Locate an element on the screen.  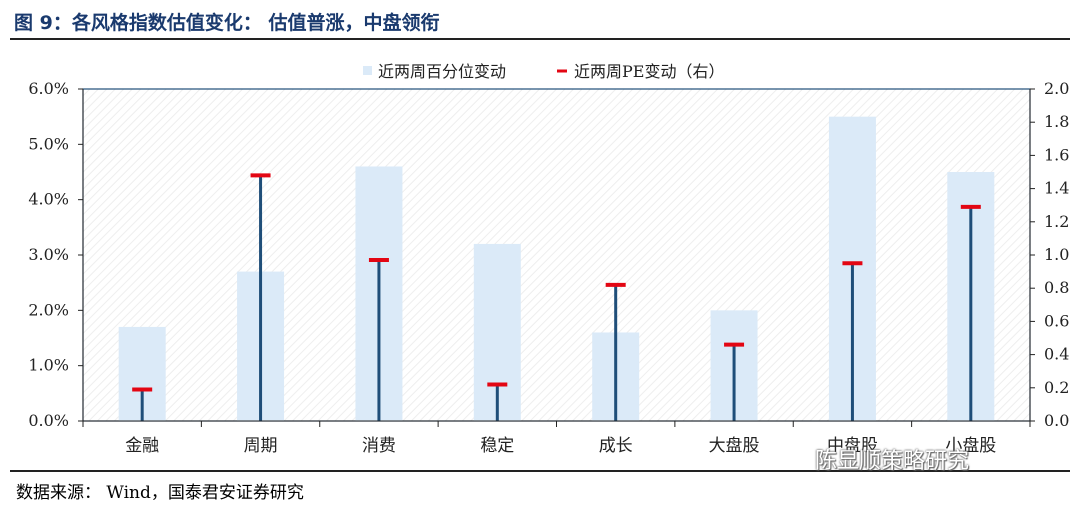
category-label: 大盘股 is located at coordinates (734, 446).